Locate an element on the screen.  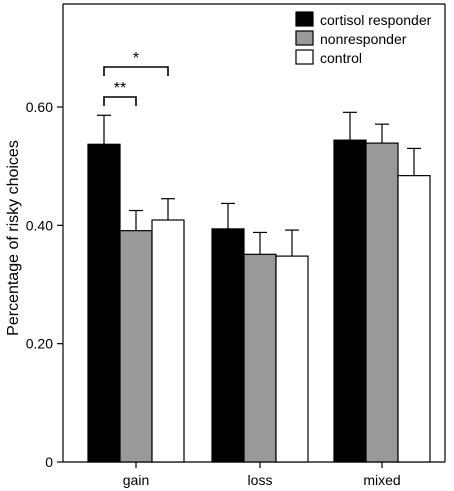
x-tick-labels: gain loss mixed is located at coordinates (262, 475).